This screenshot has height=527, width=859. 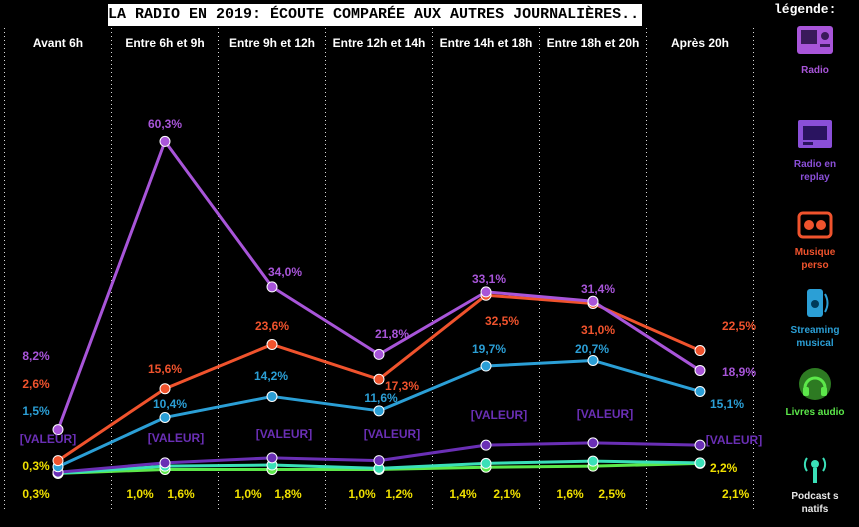 What do you see at coordinates (815, 412) in the screenshot?
I see `legend-label-livres-audio: Livres audio` at bounding box center [815, 412].